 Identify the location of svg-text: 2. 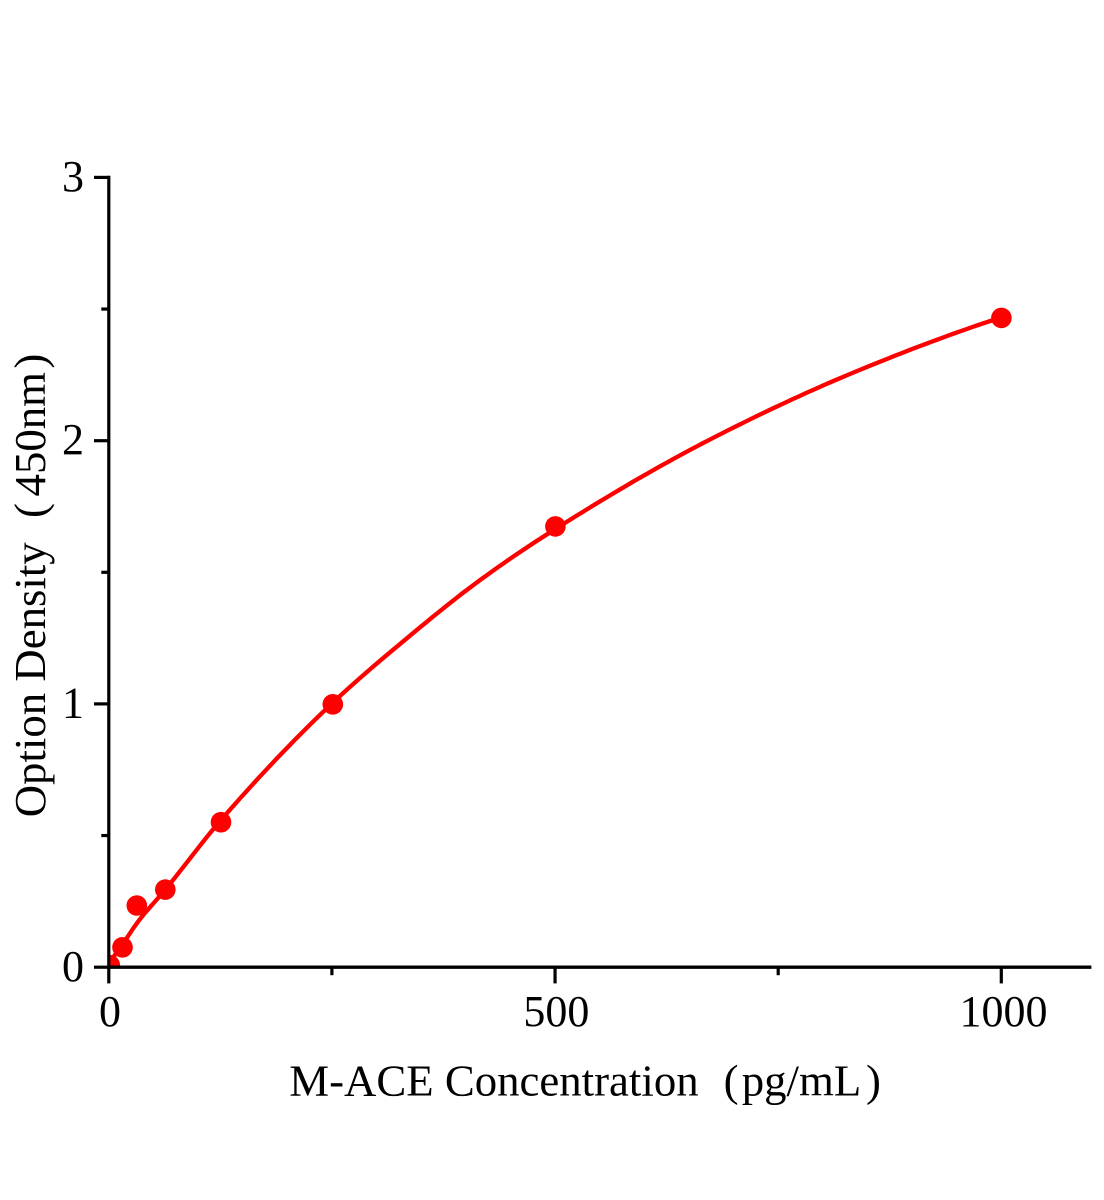
(73, 439).